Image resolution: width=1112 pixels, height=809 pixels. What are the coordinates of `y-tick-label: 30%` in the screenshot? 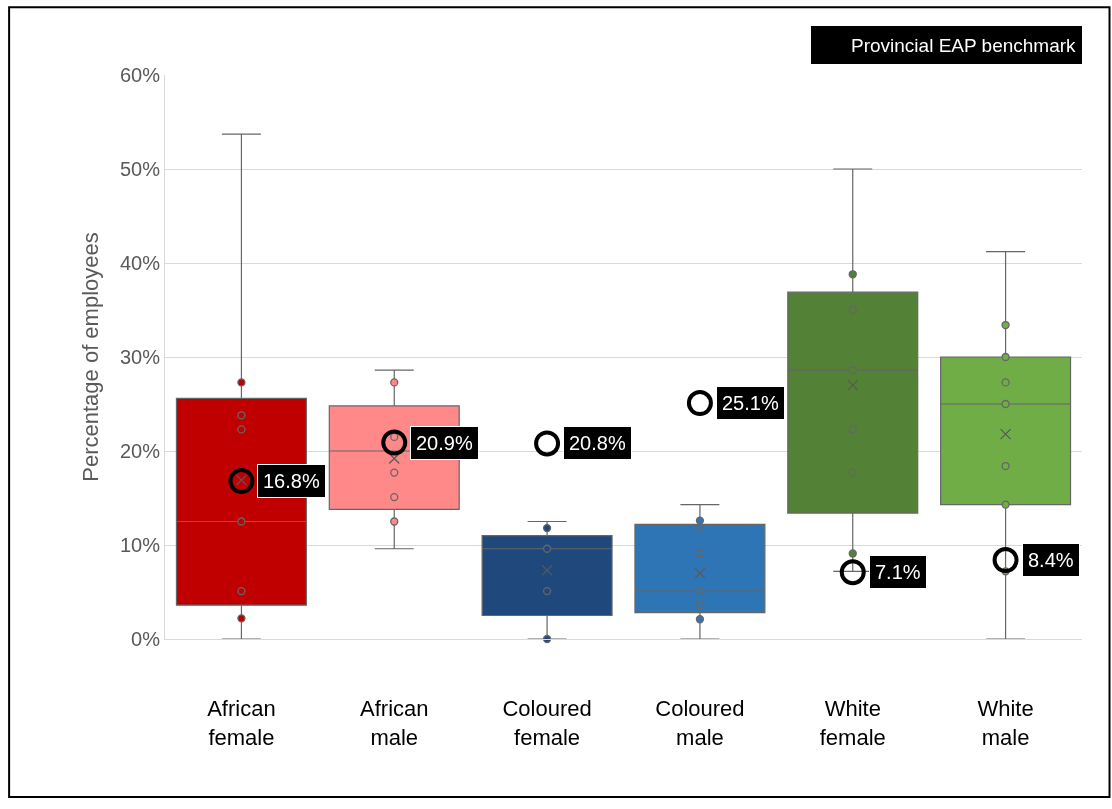 It's located at (140, 357).